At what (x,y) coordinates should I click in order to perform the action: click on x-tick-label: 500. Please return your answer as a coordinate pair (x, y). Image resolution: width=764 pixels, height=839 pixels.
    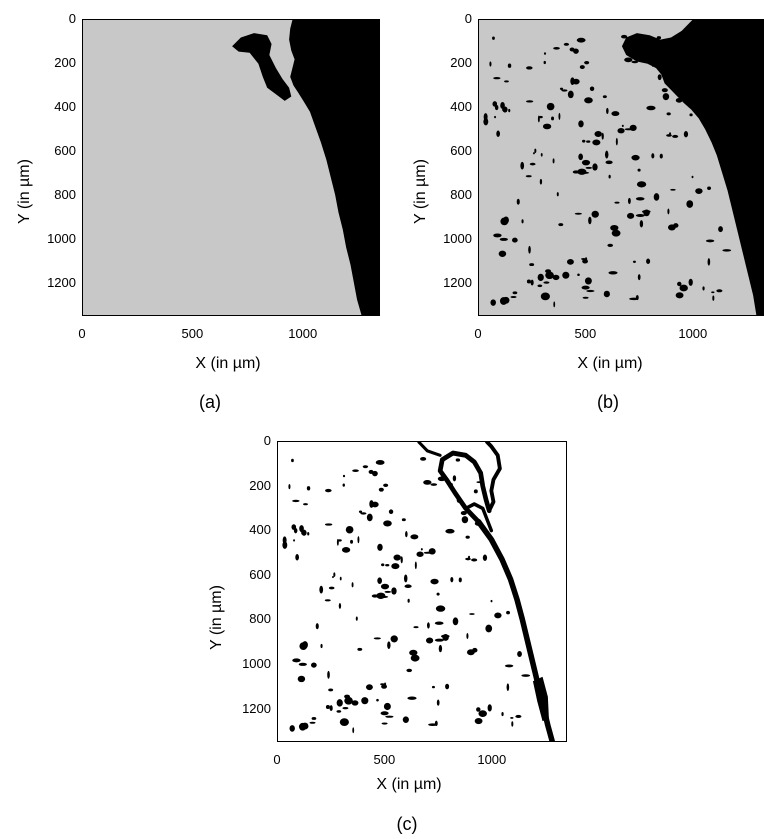
    Looking at the image, I should click on (585, 333).